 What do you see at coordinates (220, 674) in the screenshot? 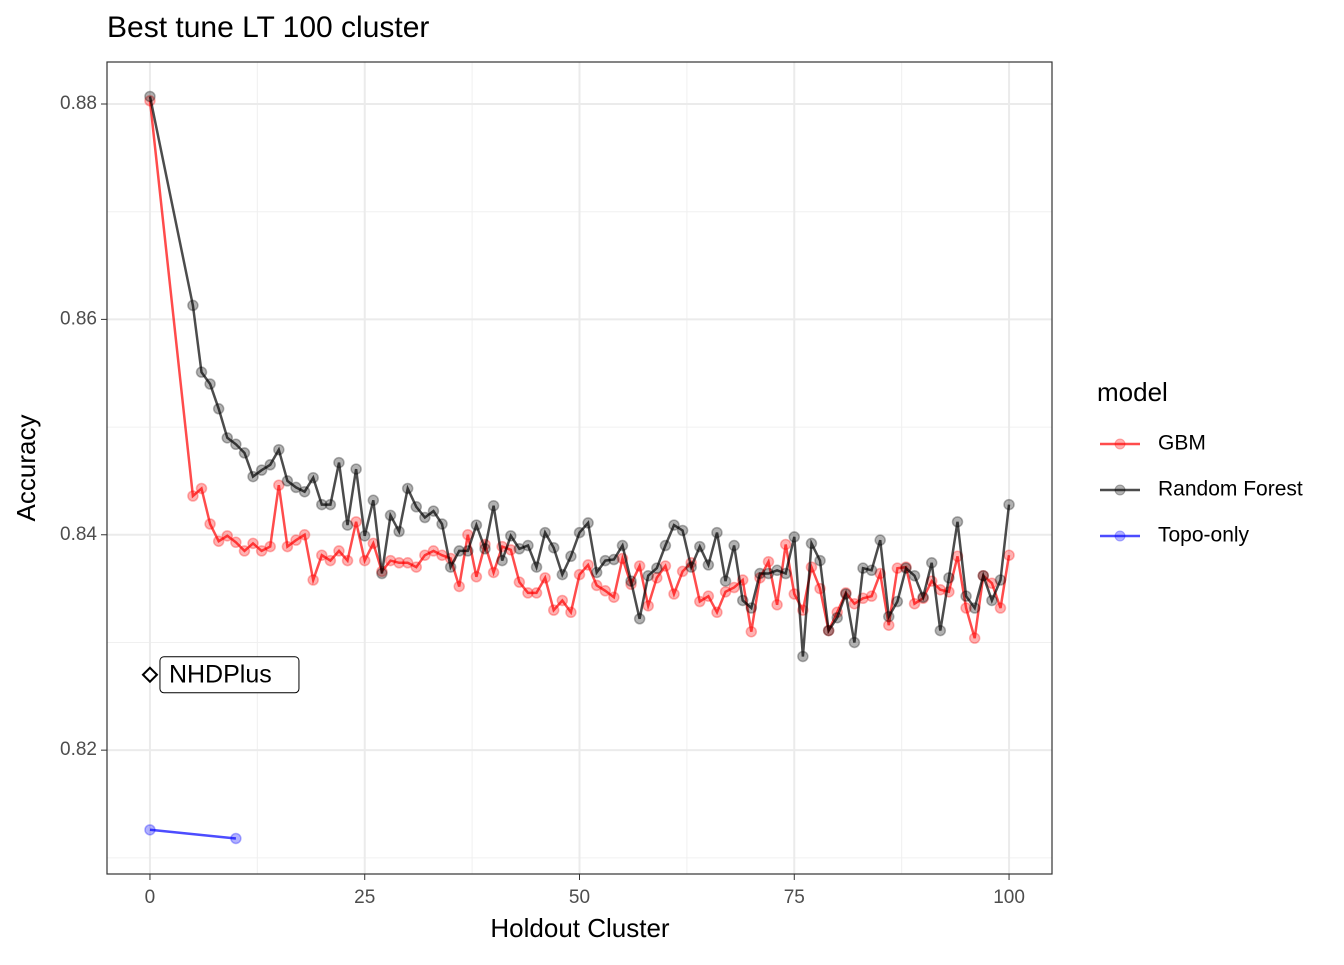
I see `annotation-label: NHDPlus` at bounding box center [220, 674].